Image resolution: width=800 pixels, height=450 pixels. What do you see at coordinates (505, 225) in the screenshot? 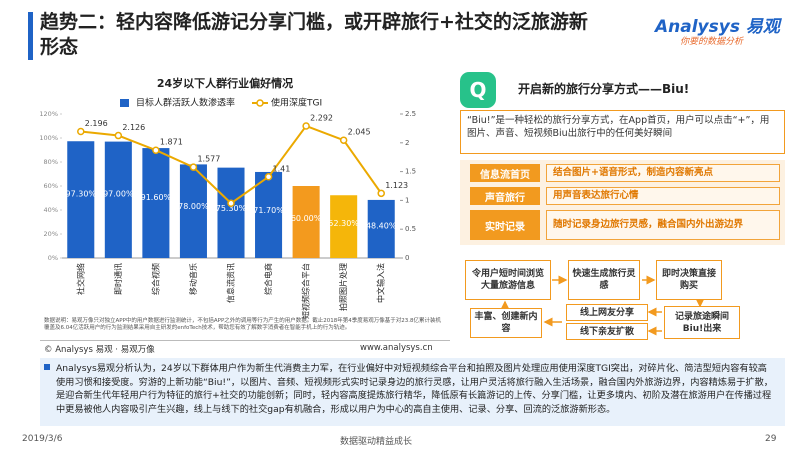
I see `feature-name: 实时记录` at bounding box center [505, 225].